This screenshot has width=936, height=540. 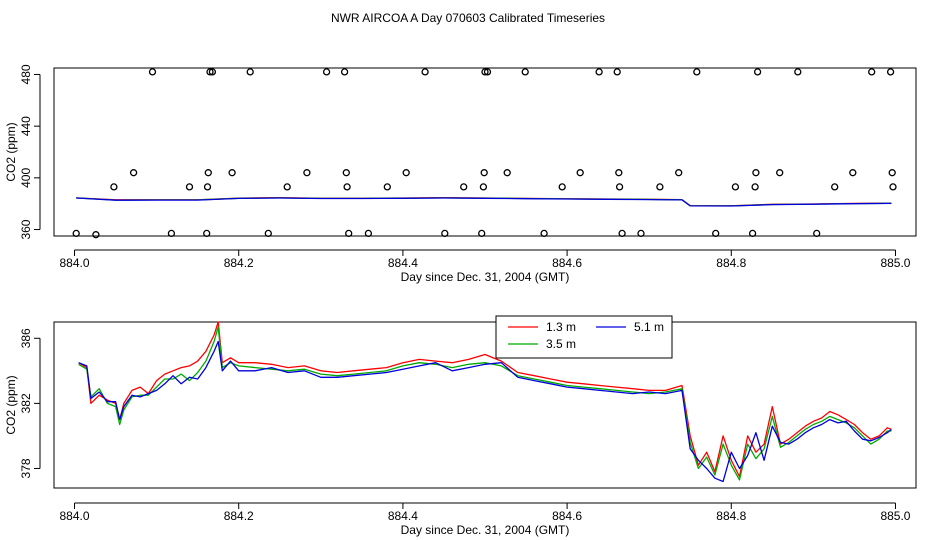 I want to click on y-tick-label: 386, so click(x=26, y=338).